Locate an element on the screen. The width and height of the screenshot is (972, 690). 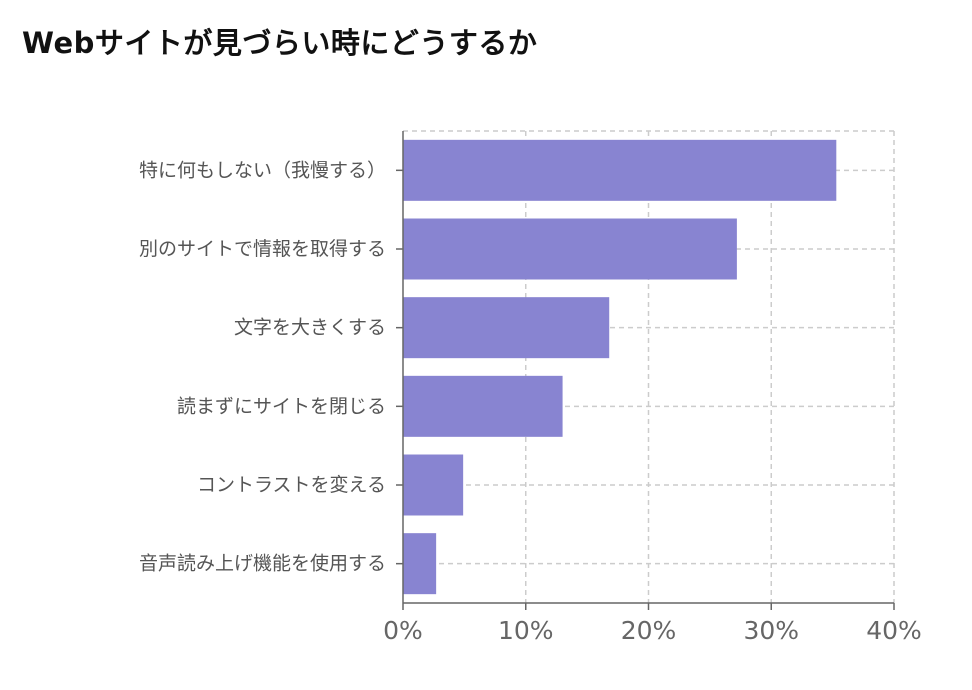
x-tick-label: 0% is located at coordinates (403, 630).